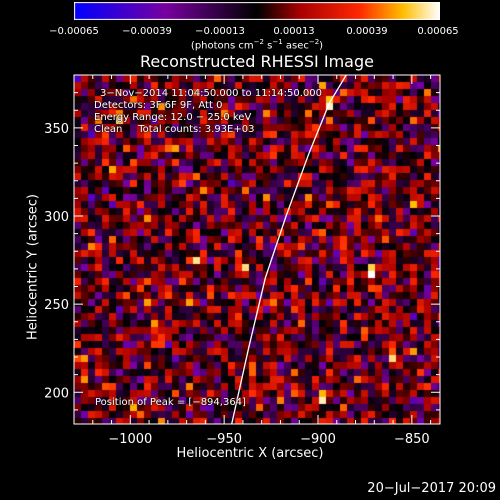  Describe the element at coordinates (174, 129) in the screenshot. I see `info-clean-counts: Clean Total counts: 3.93E+03` at that location.